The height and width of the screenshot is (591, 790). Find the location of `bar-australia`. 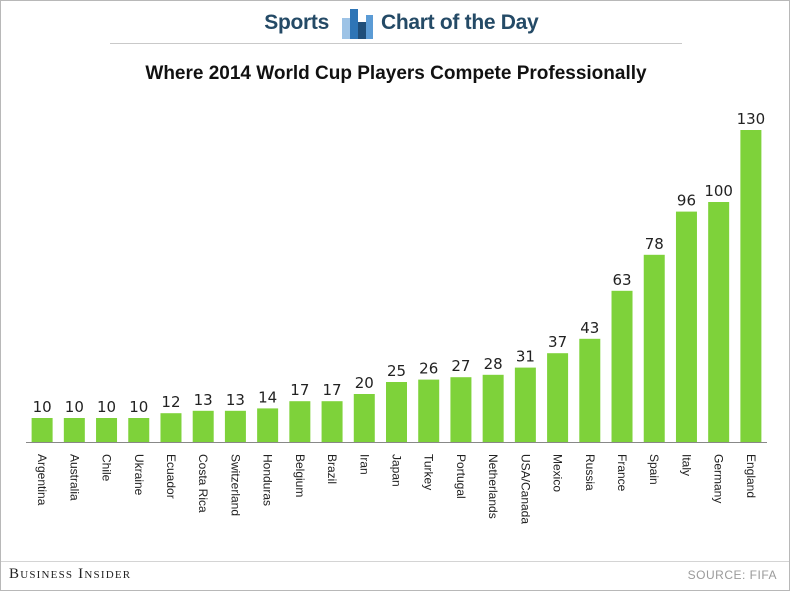

bar-australia is located at coordinates (74, 430).